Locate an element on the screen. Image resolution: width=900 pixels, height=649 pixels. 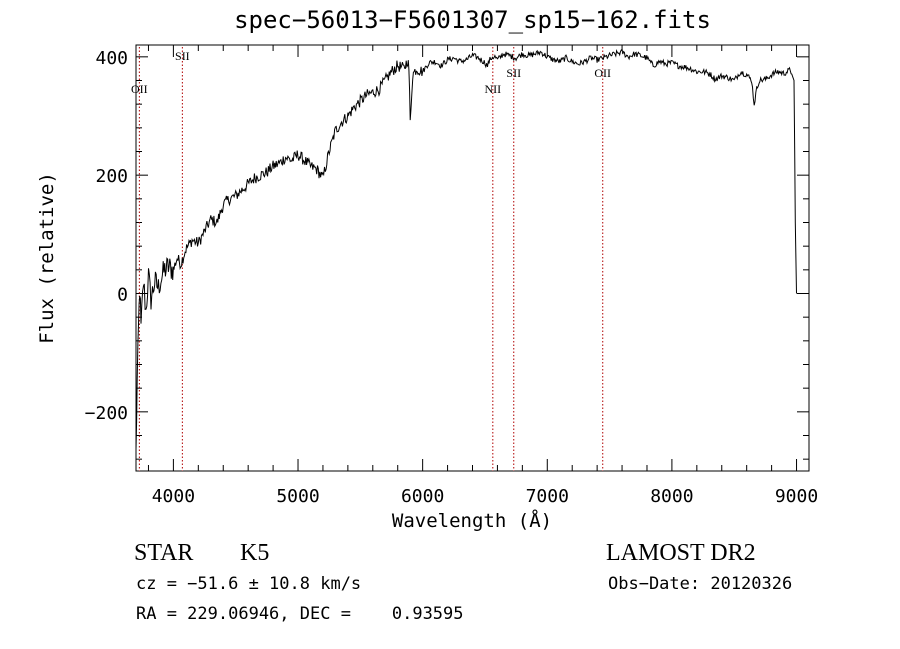
y-tick-label: 400 is located at coordinates (111, 58).